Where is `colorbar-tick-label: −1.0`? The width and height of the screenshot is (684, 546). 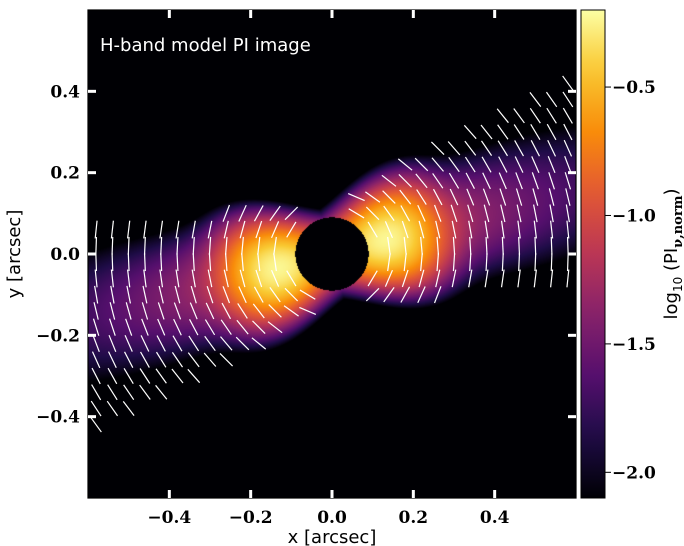
colorbar-tick-label: −1.0 is located at coordinates (634, 216).